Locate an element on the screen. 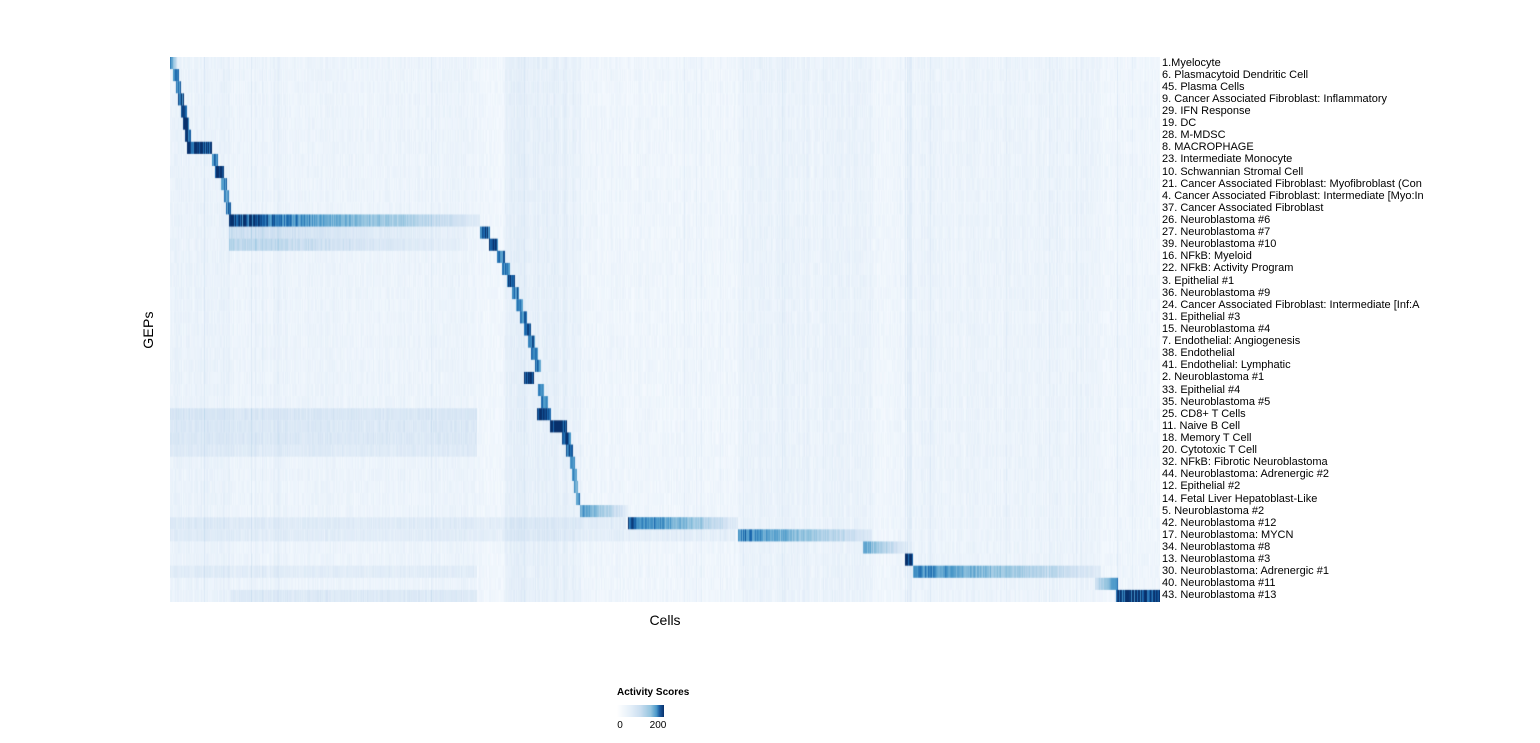 This screenshot has height=743, width=1540. row-label: 17. Neuroblastoma: MYCN is located at coordinates (1228, 534).